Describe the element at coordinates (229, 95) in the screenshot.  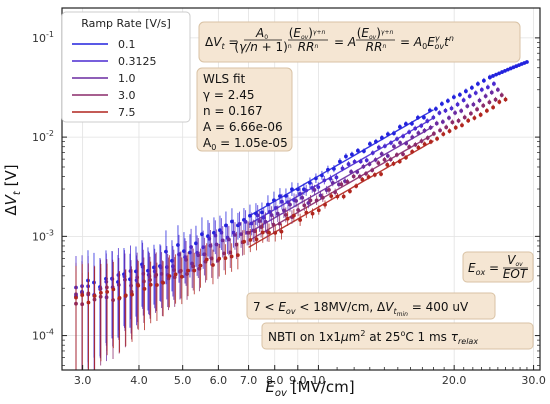
I see `fit-gamma: γ = 2.45` at that location.